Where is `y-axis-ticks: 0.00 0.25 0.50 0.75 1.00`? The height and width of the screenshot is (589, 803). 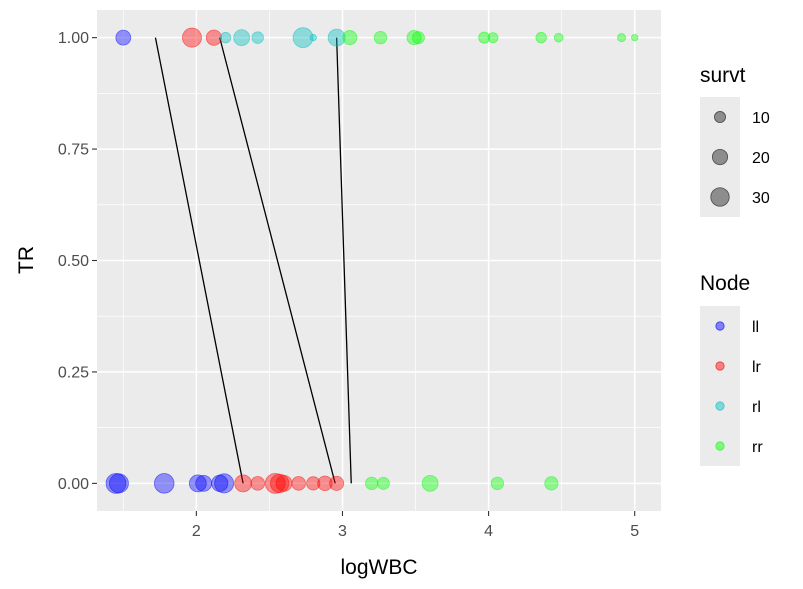
y-axis-ticks: 0.00 0.25 0.50 0.75 1.00 is located at coordinates (77, 261).